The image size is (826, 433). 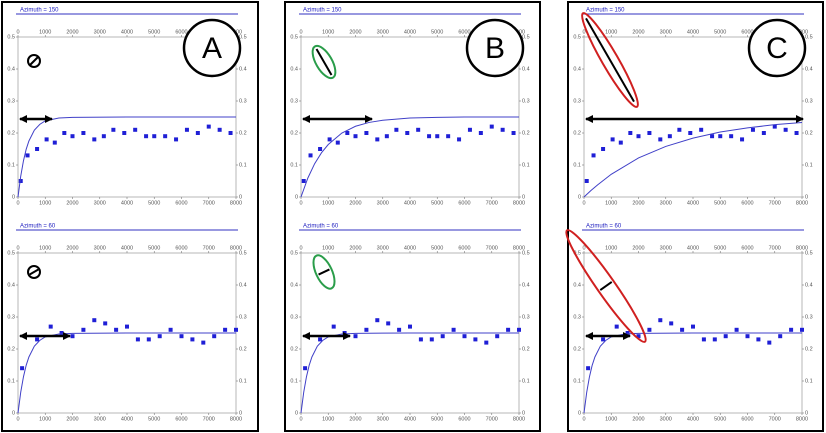 I want to click on anisotropy-ellipse, so click(x=324, y=62).